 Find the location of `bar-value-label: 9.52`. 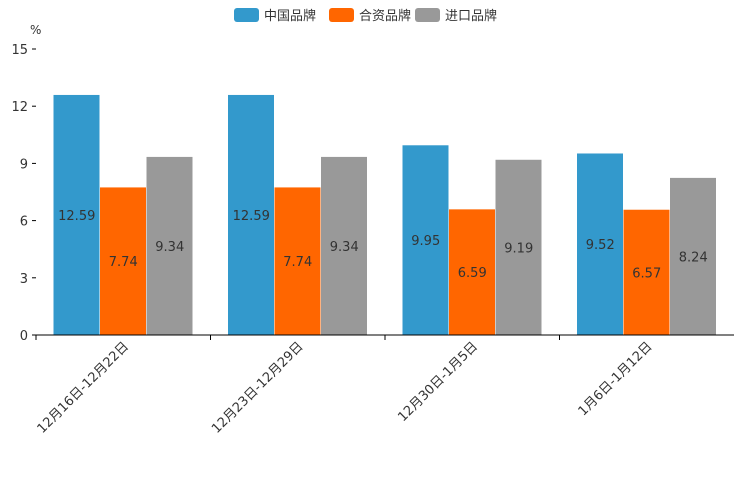

bar-value-label: 9.52 is located at coordinates (600, 245).